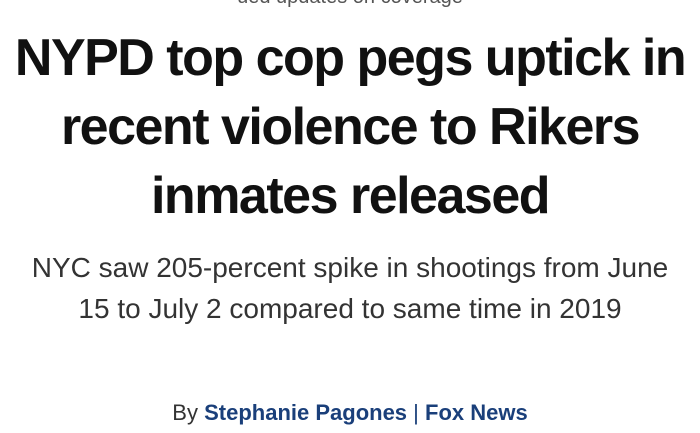 The width and height of the screenshot is (700, 433). What do you see at coordinates (306, 412) in the screenshot?
I see `author-link: Stephanie Pagones` at bounding box center [306, 412].